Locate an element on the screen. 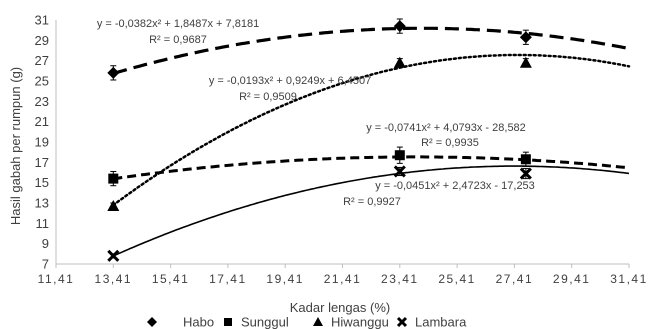 The width and height of the screenshot is (659, 329). y-tick-label: 31 is located at coordinates (42, 20).